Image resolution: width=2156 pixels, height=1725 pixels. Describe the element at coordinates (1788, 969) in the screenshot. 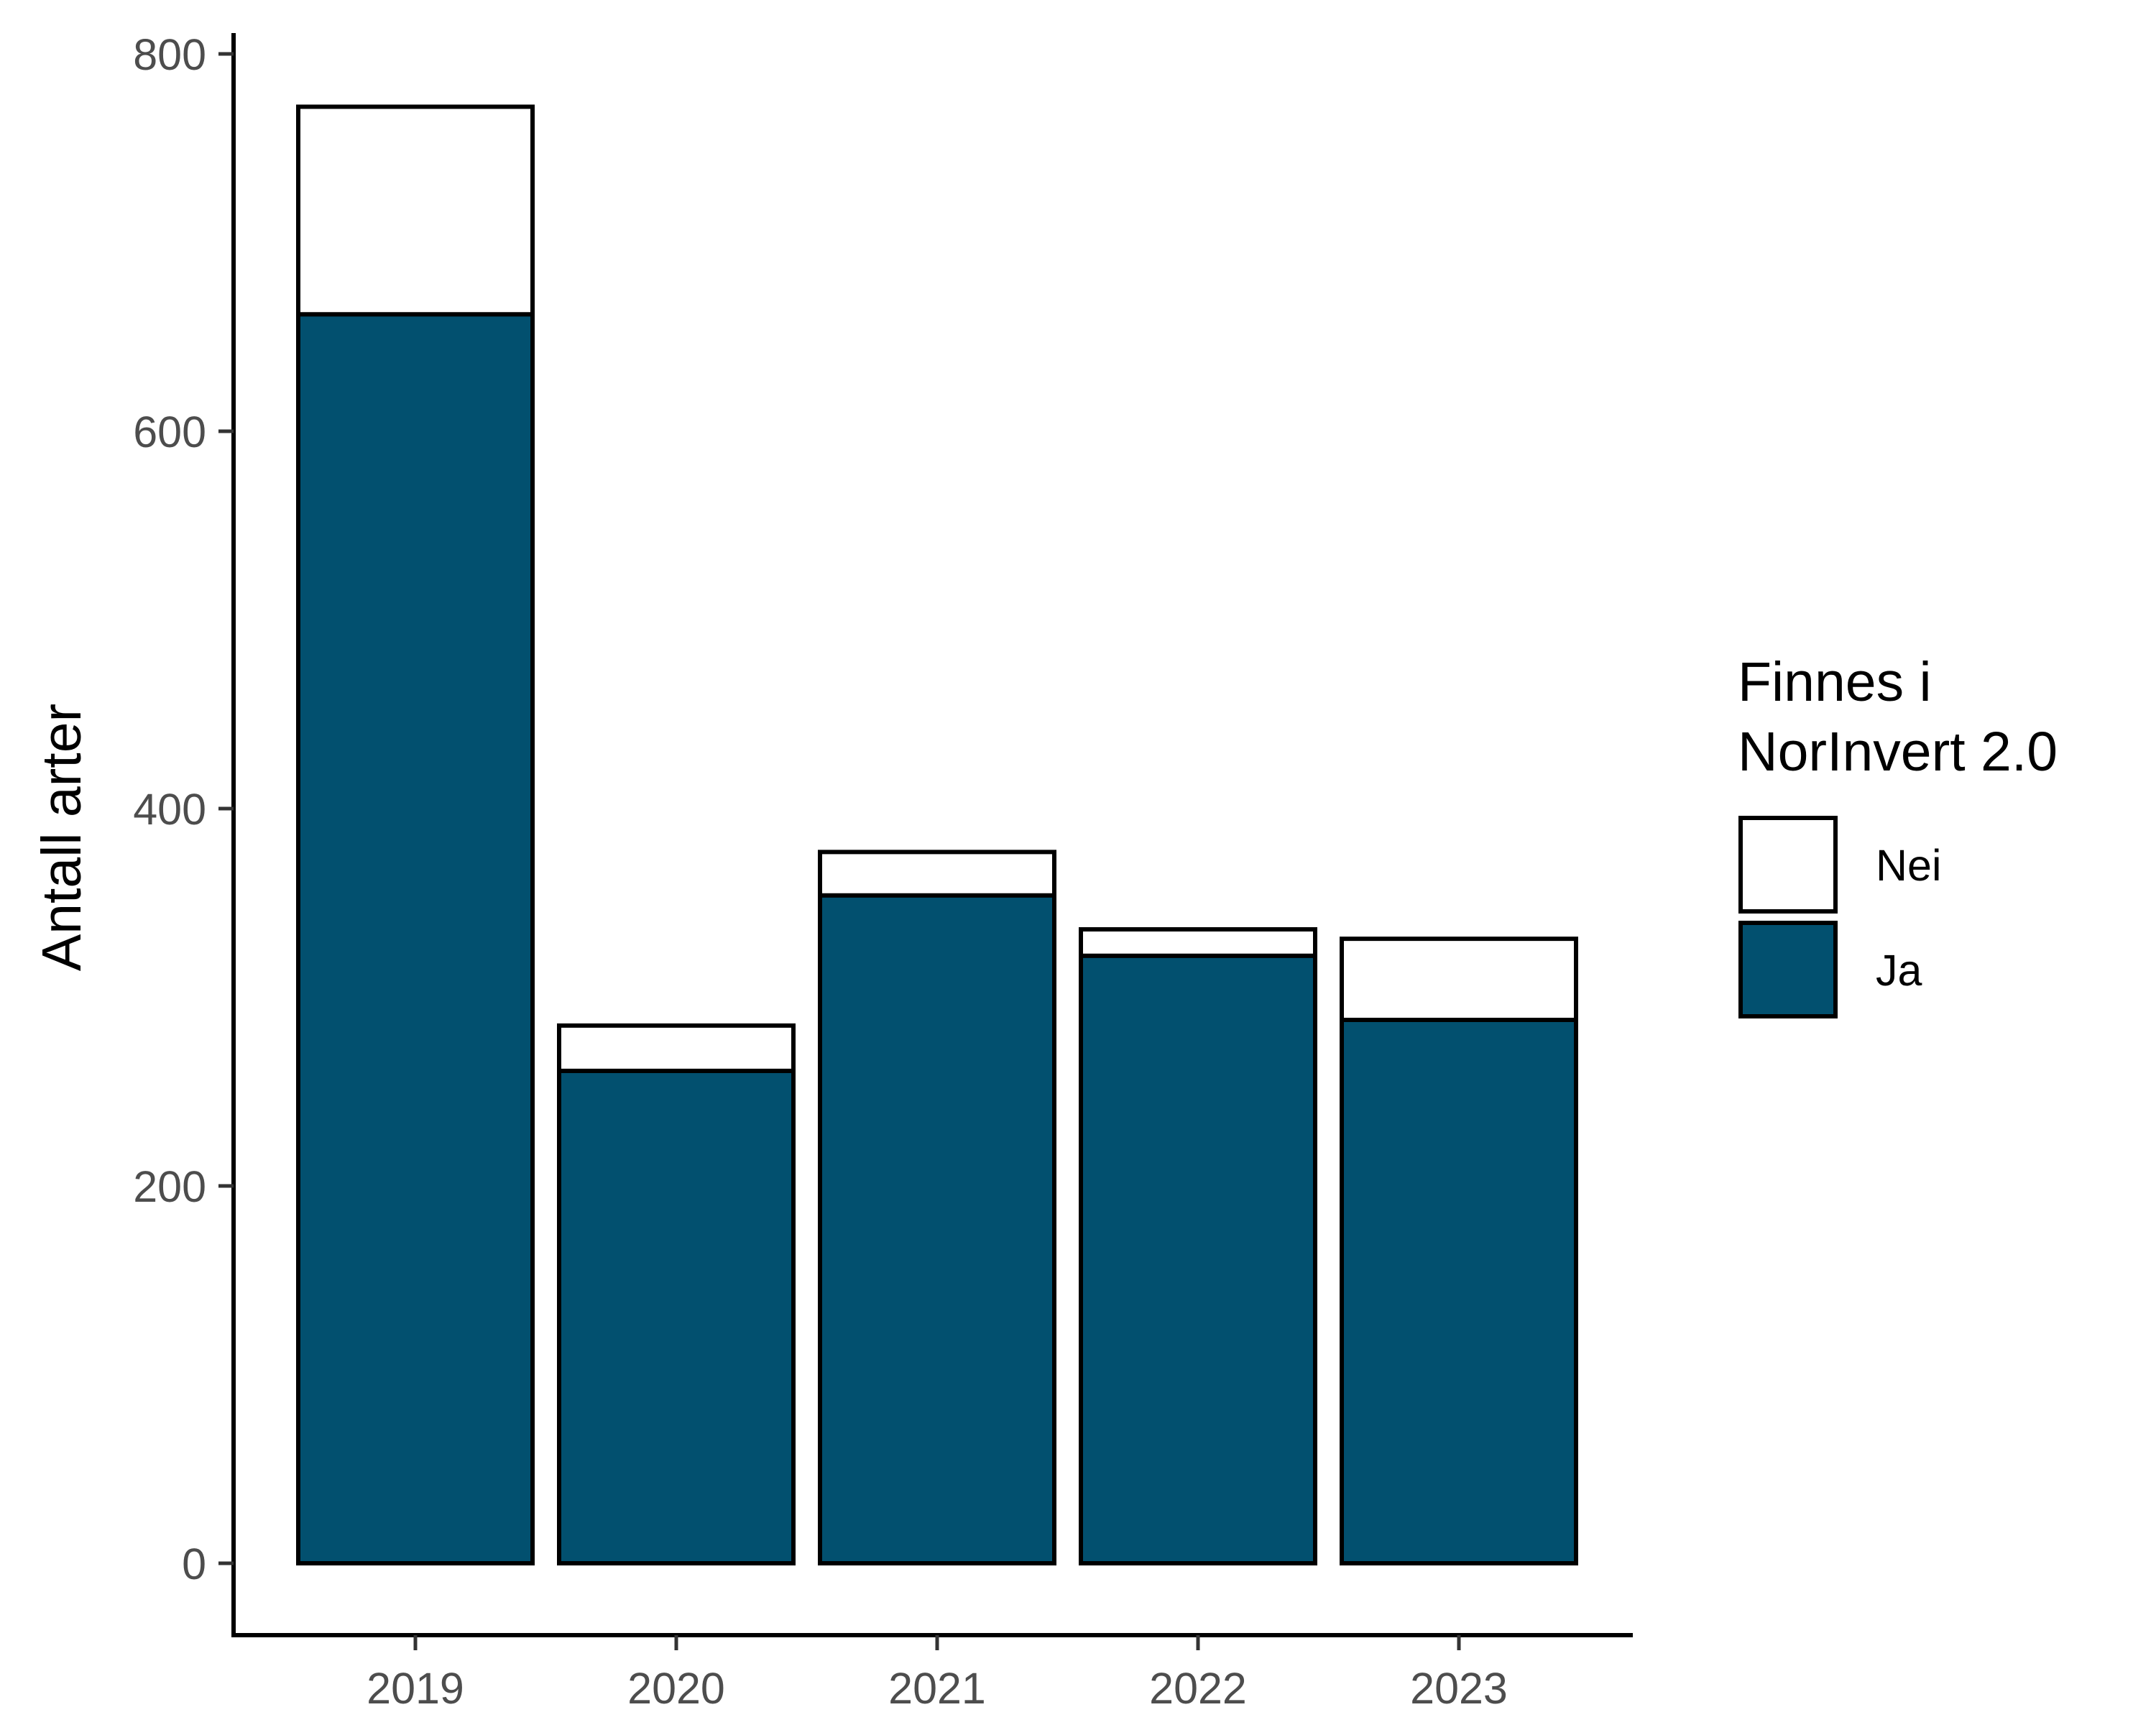

I see `legend-key-ja` at that location.